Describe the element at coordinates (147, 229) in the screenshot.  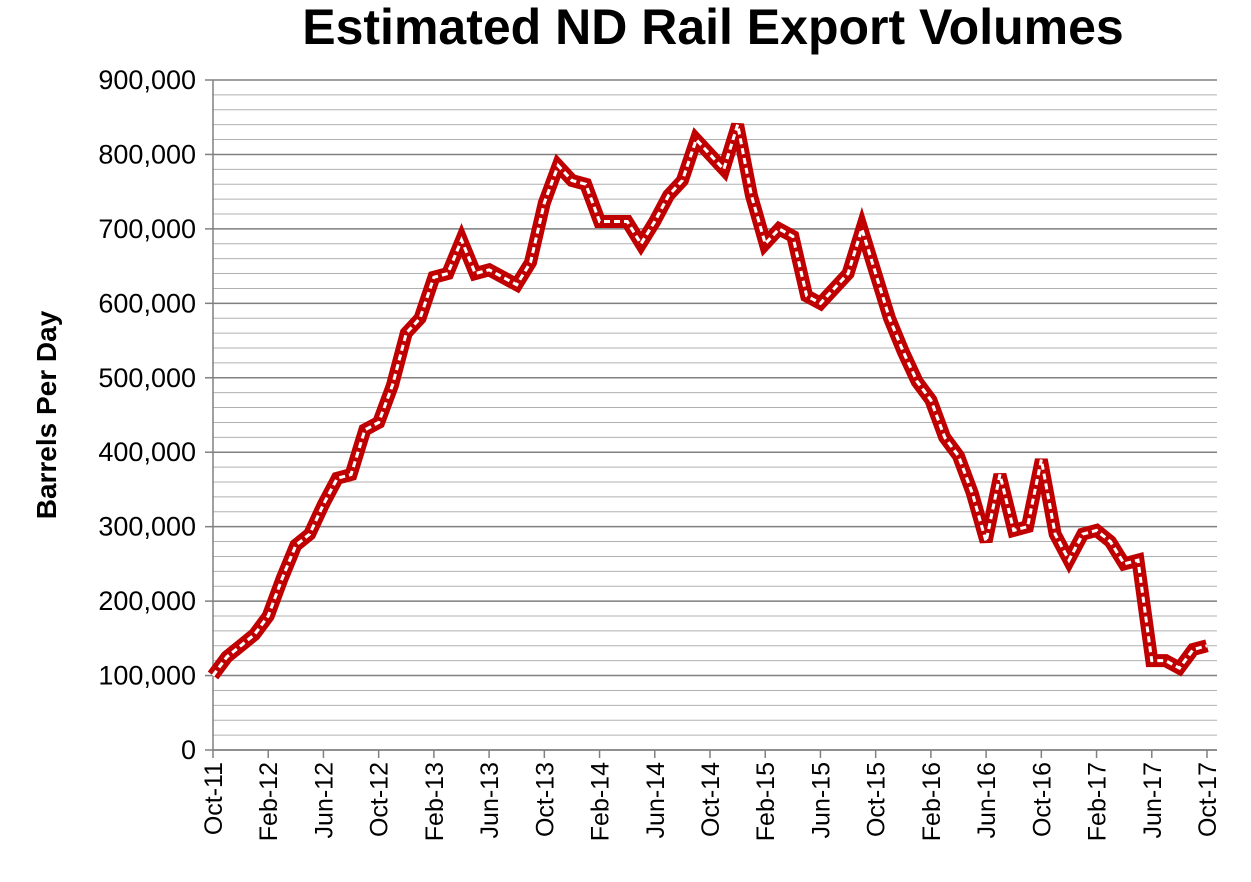
I see `y-tick-label: 700,000` at that location.